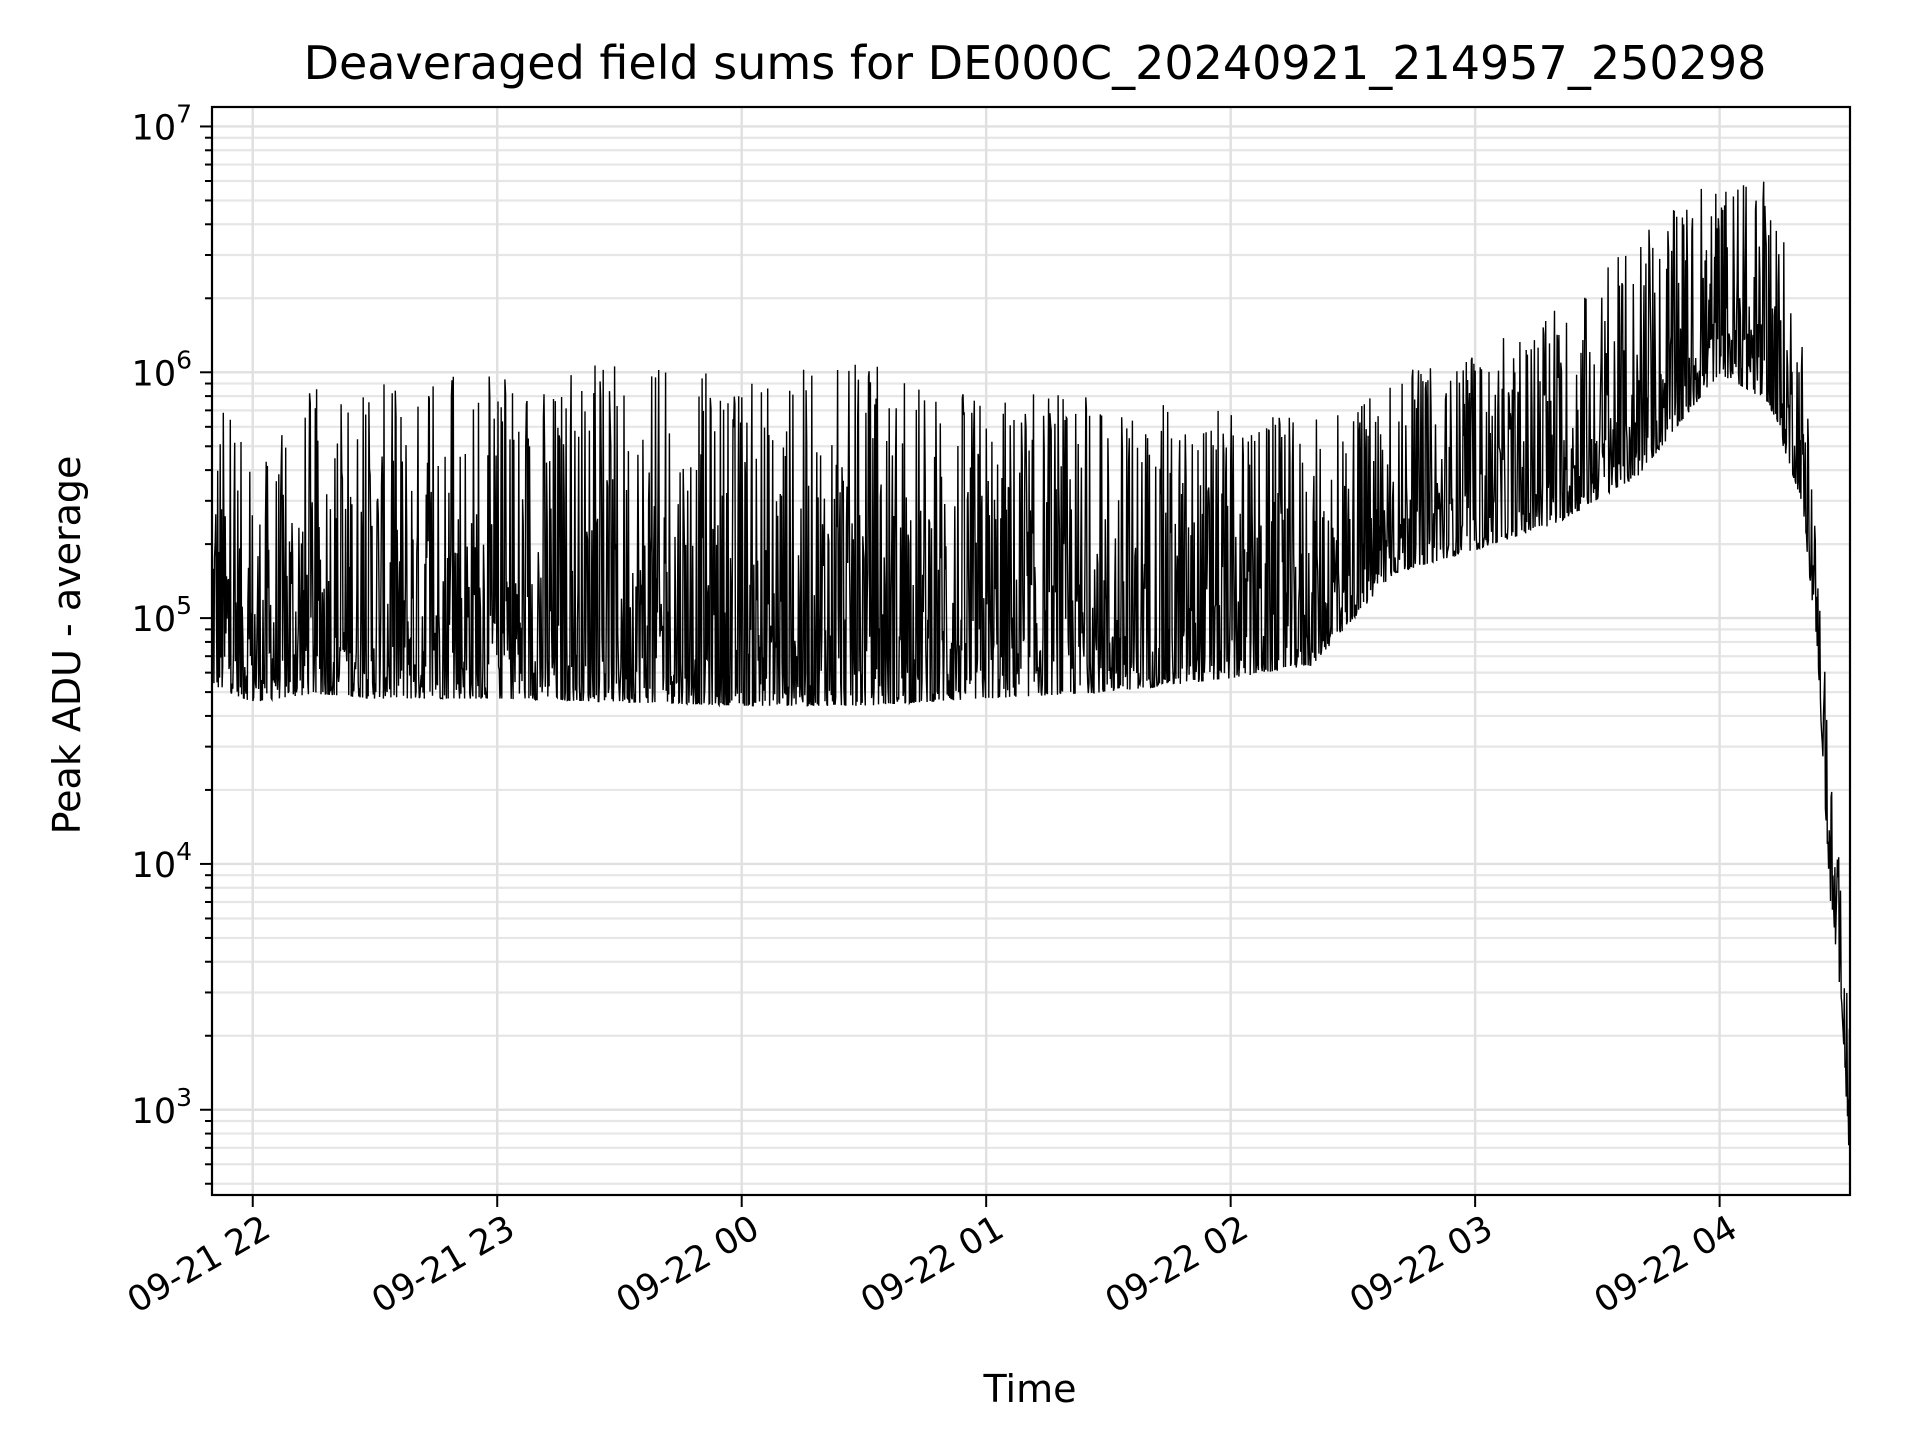  I want to click on y-tick-label: 10⁶, so click(162, 369).